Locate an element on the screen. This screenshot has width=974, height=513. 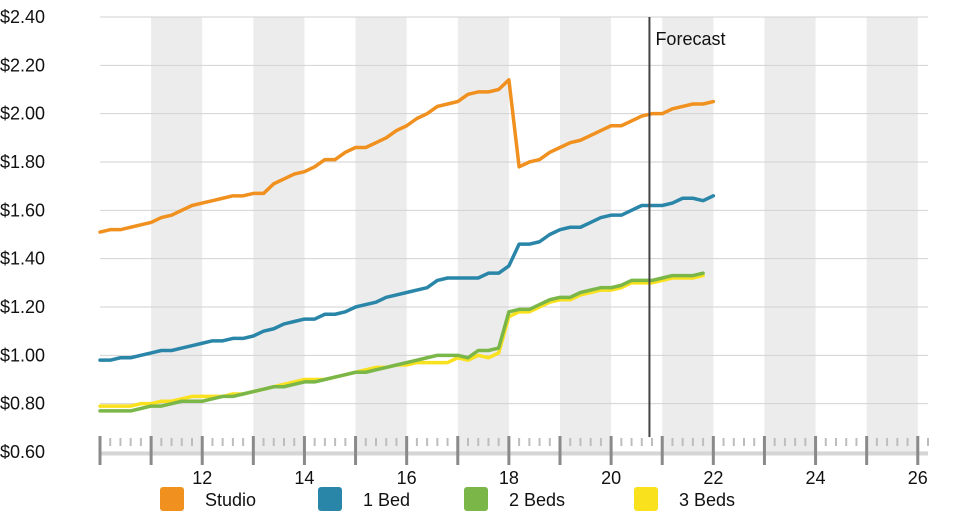
legend-label-2-beds: 2 Beds is located at coordinates (537, 500).